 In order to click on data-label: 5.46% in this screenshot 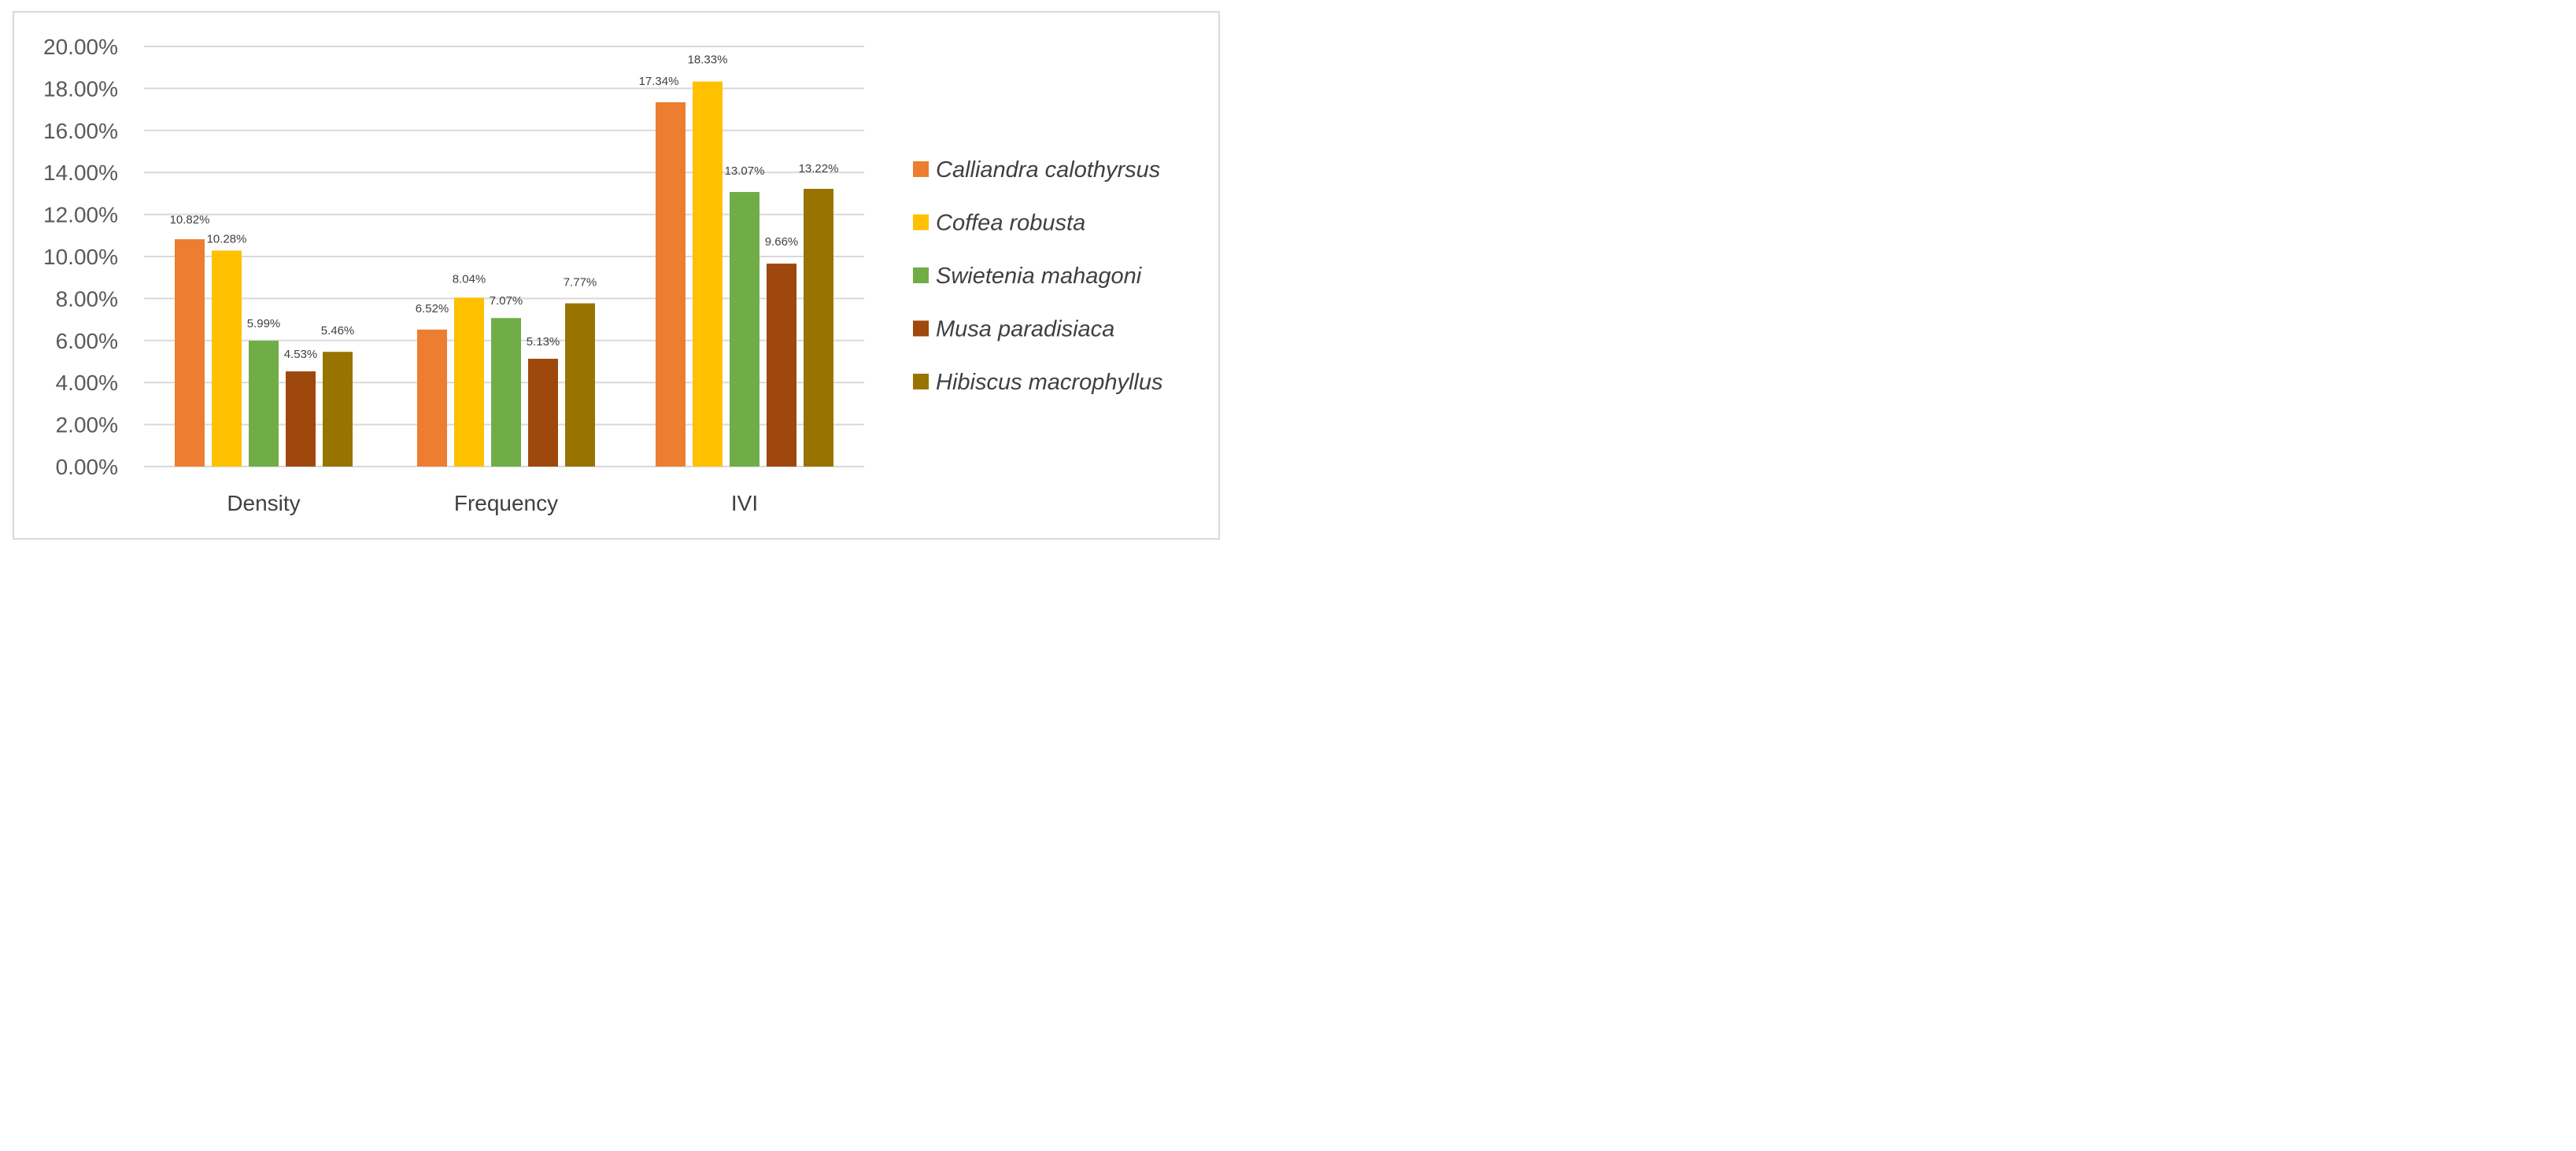, I will do `click(338, 331)`.